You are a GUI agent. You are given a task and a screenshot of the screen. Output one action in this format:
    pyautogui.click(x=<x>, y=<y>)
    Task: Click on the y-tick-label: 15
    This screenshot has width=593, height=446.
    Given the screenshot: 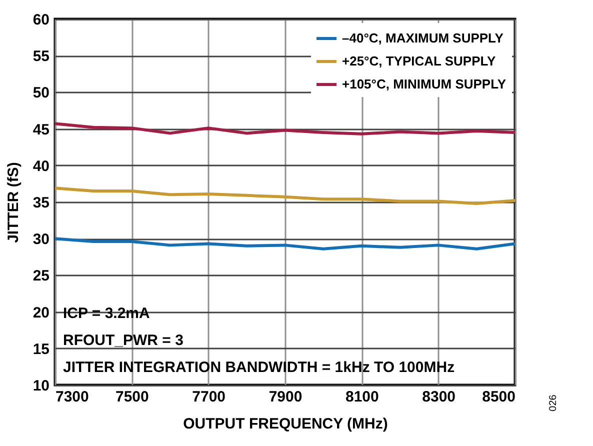 What is the action you would take?
    pyautogui.click(x=41, y=349)
    